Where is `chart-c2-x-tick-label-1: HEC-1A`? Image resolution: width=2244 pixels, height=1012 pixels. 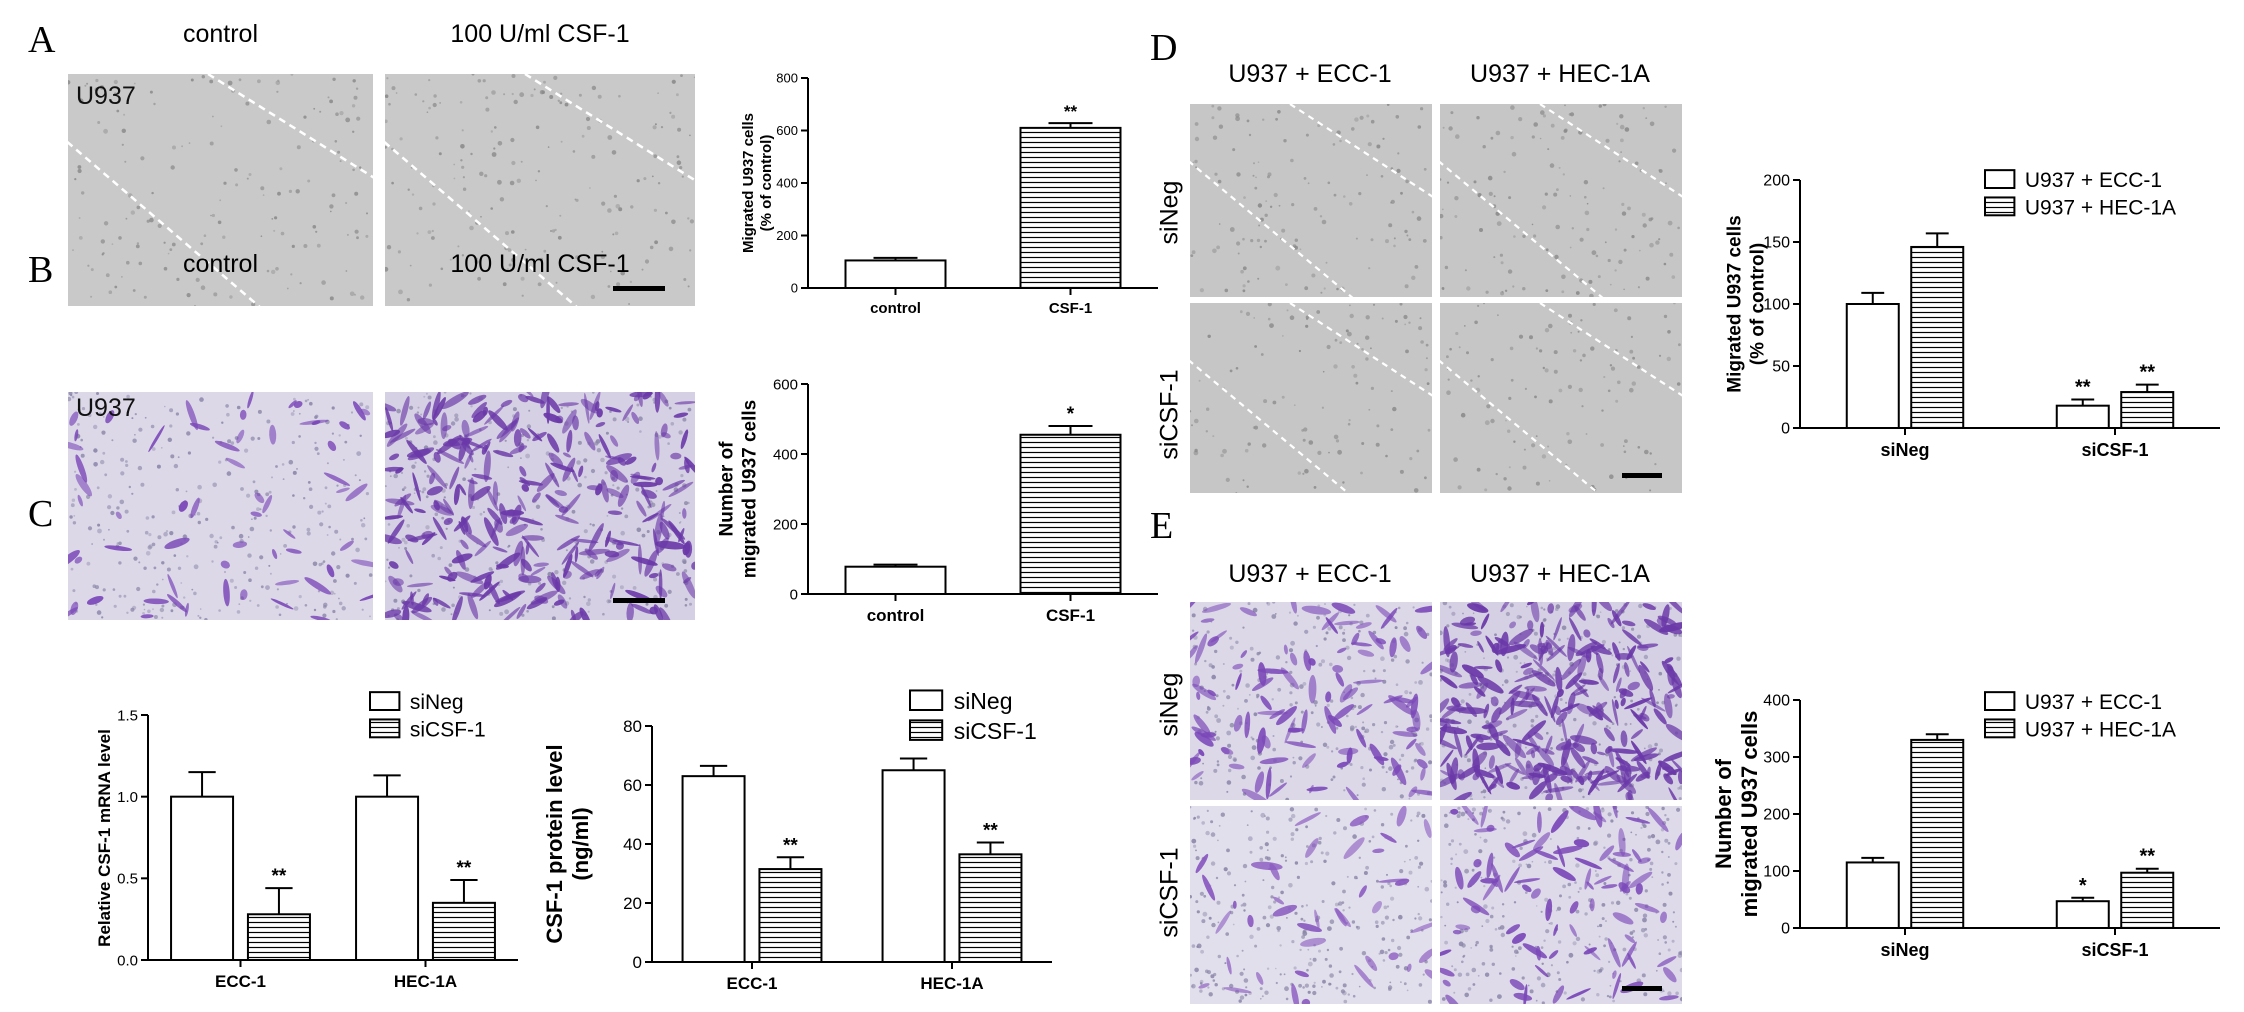
chart-c2-x-tick-label-1: HEC-1A is located at coordinates (951, 983).